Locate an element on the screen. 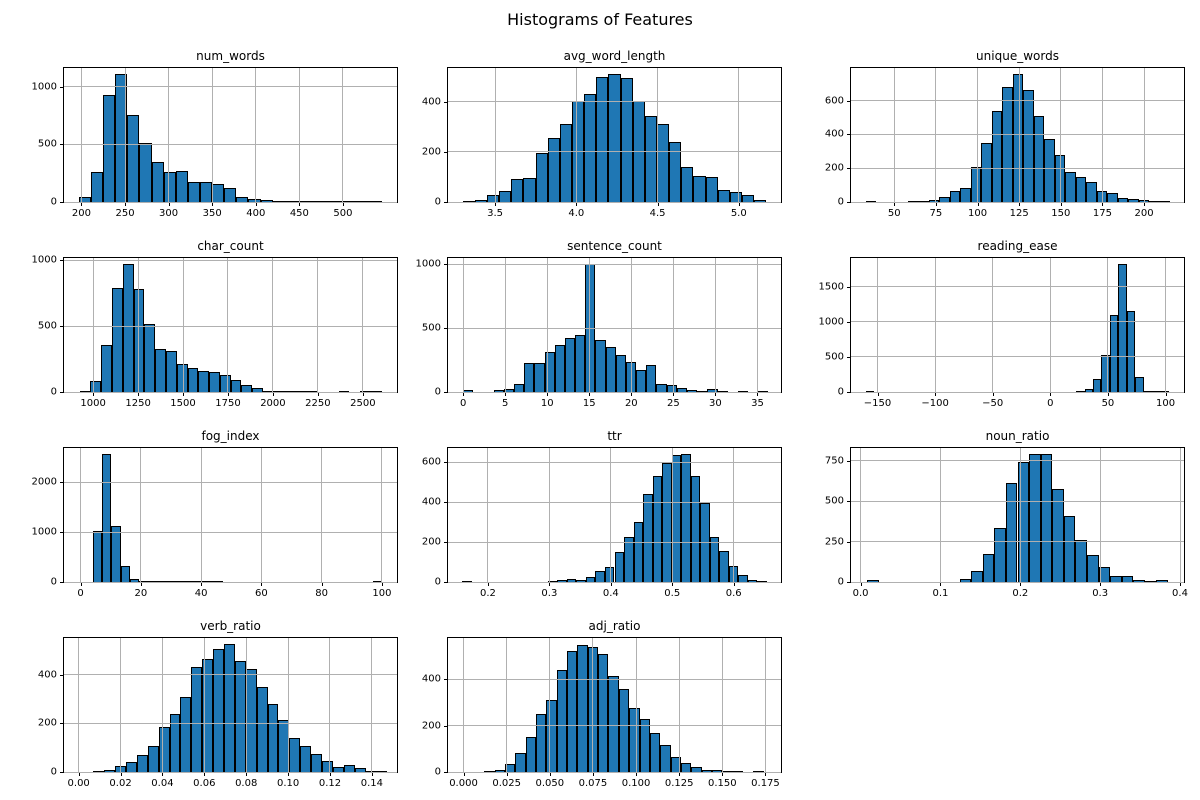 Image resolution: width=1200 pixels, height=800 pixels. x-tick-label: 0.1 is located at coordinates (940, 593).